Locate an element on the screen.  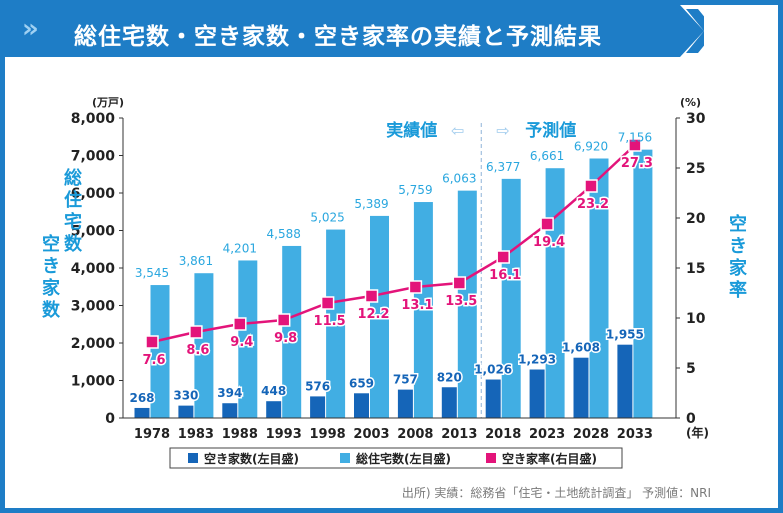
vacant-value-label: 448 is located at coordinates (273, 391).